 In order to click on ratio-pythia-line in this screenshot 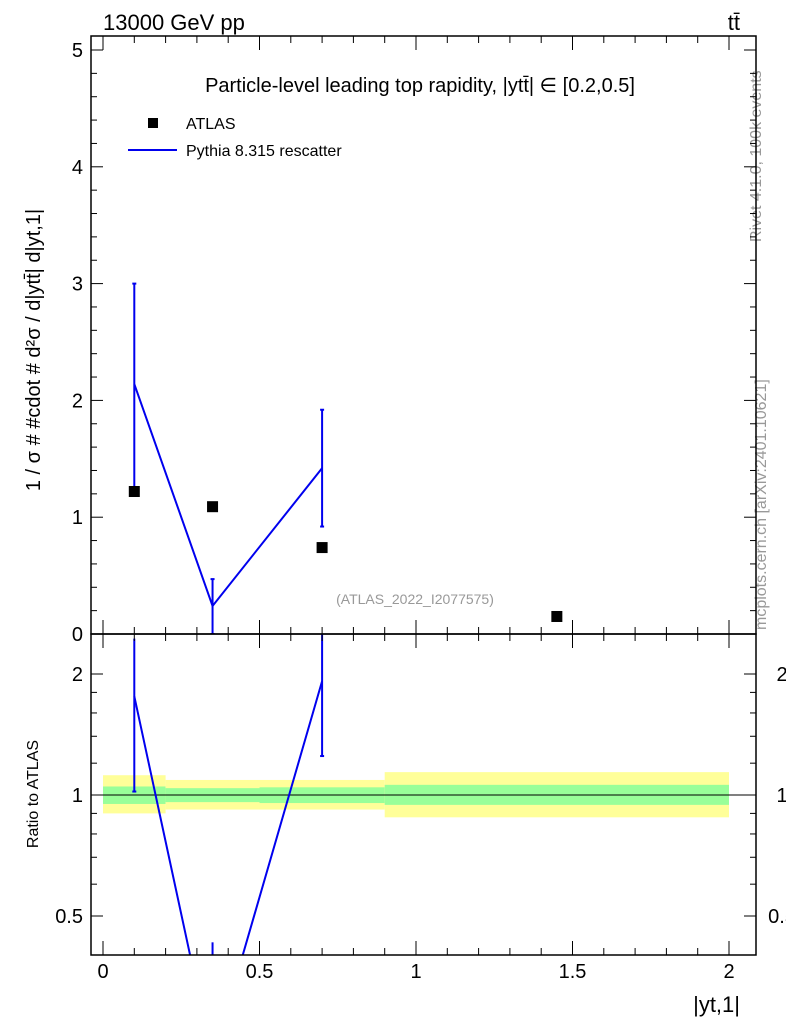, I will do `click(228, 817)`.